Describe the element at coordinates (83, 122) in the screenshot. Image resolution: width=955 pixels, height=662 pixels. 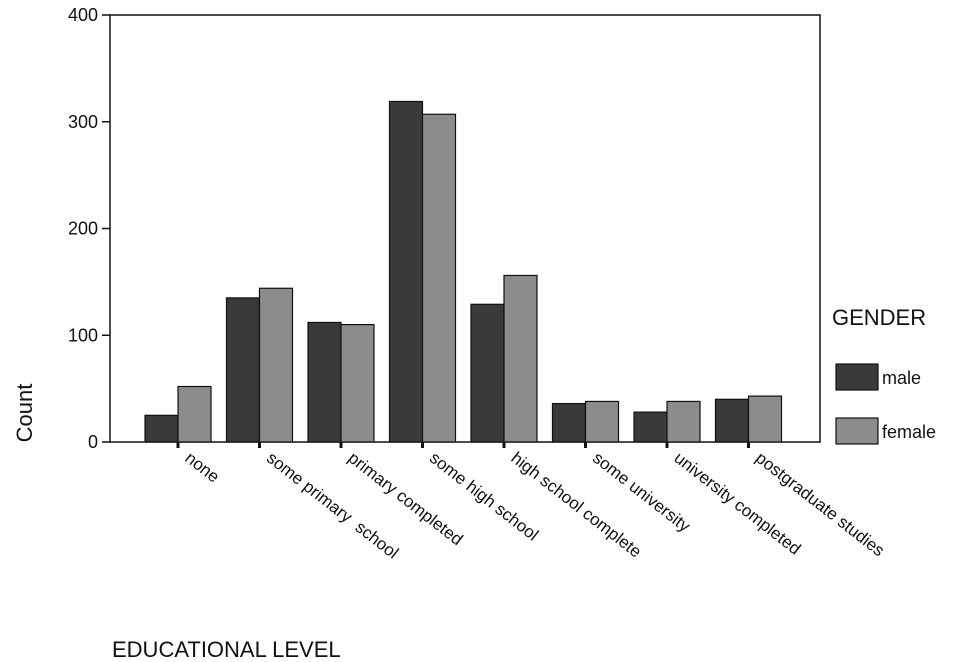
I see `y-tick-label: 300` at that location.